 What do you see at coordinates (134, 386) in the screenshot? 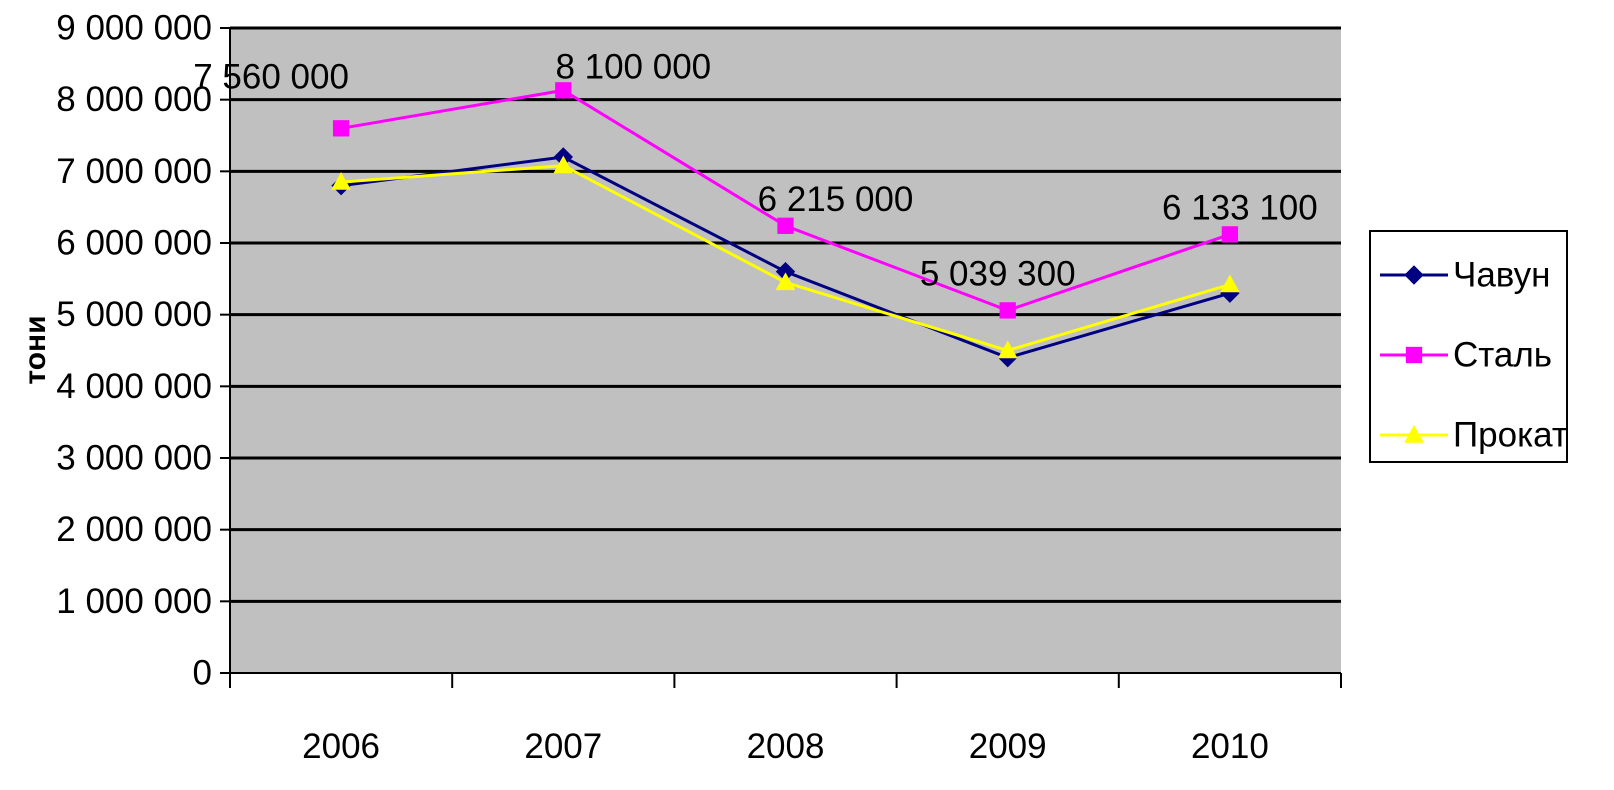
I see `y-tick-label: 4 000 000` at bounding box center [134, 386].